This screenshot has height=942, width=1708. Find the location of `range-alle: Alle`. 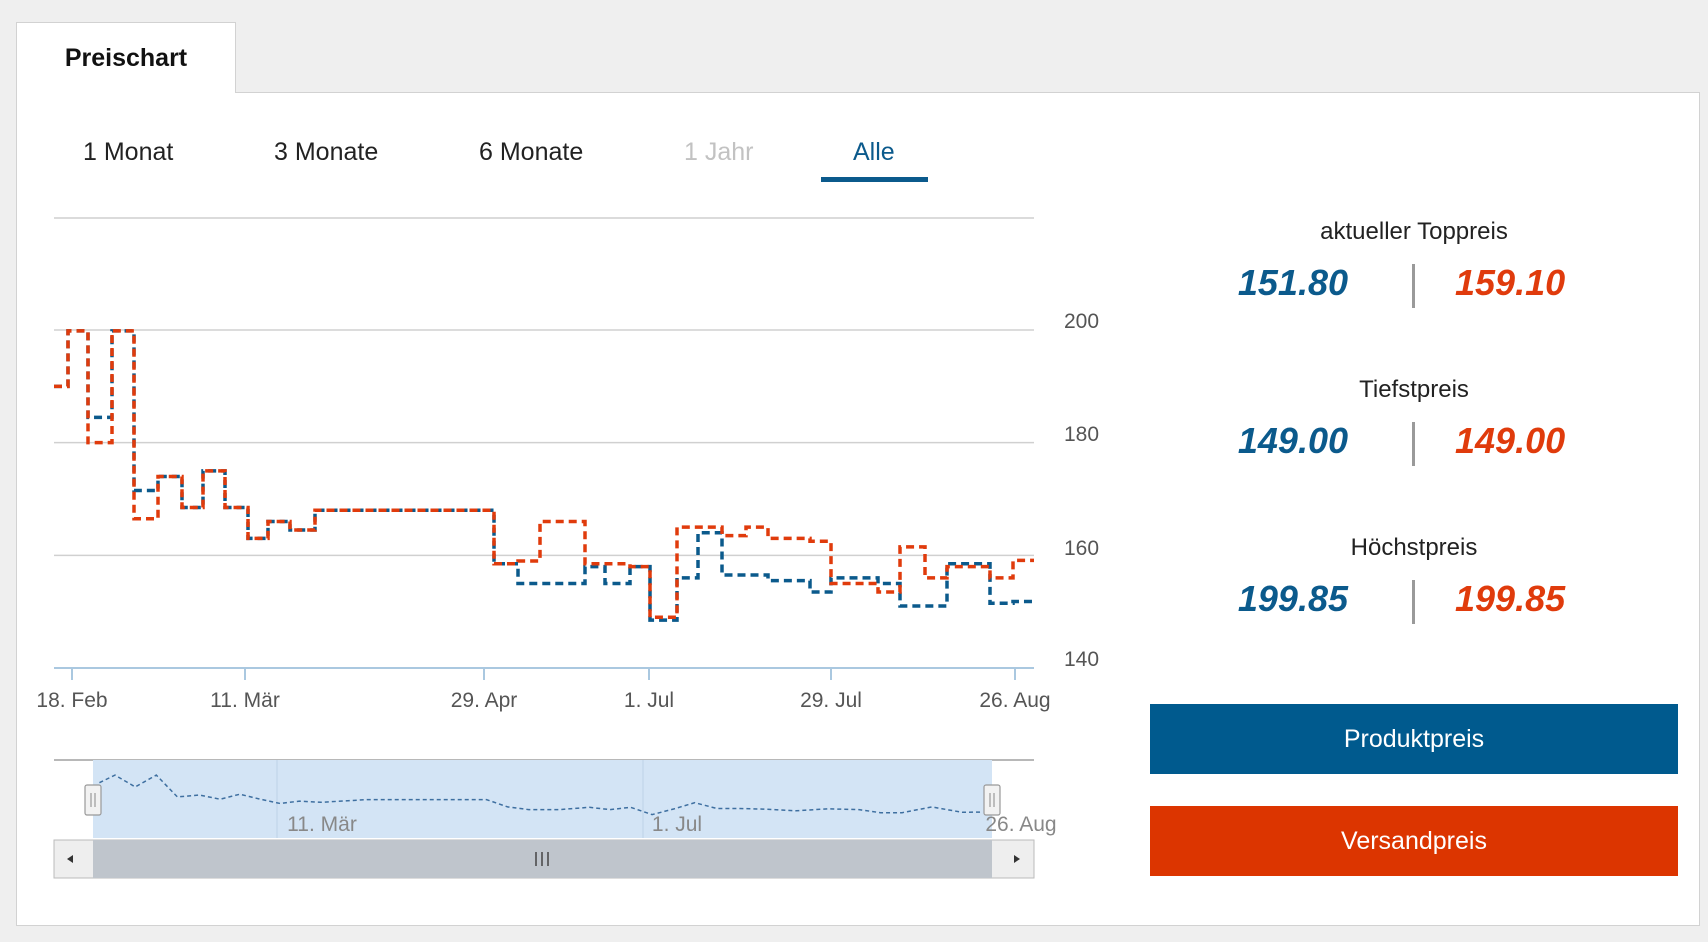

range-alle: Alle is located at coordinates (874, 152).